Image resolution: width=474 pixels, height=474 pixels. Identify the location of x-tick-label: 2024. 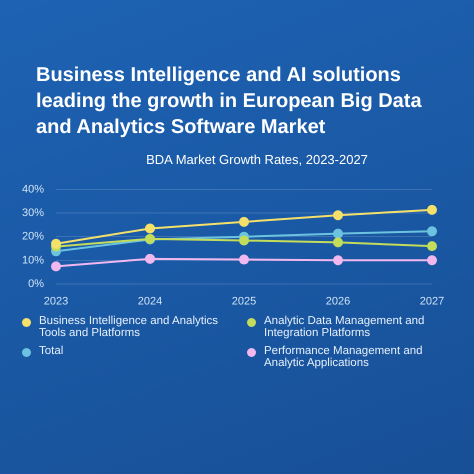
(150, 301).